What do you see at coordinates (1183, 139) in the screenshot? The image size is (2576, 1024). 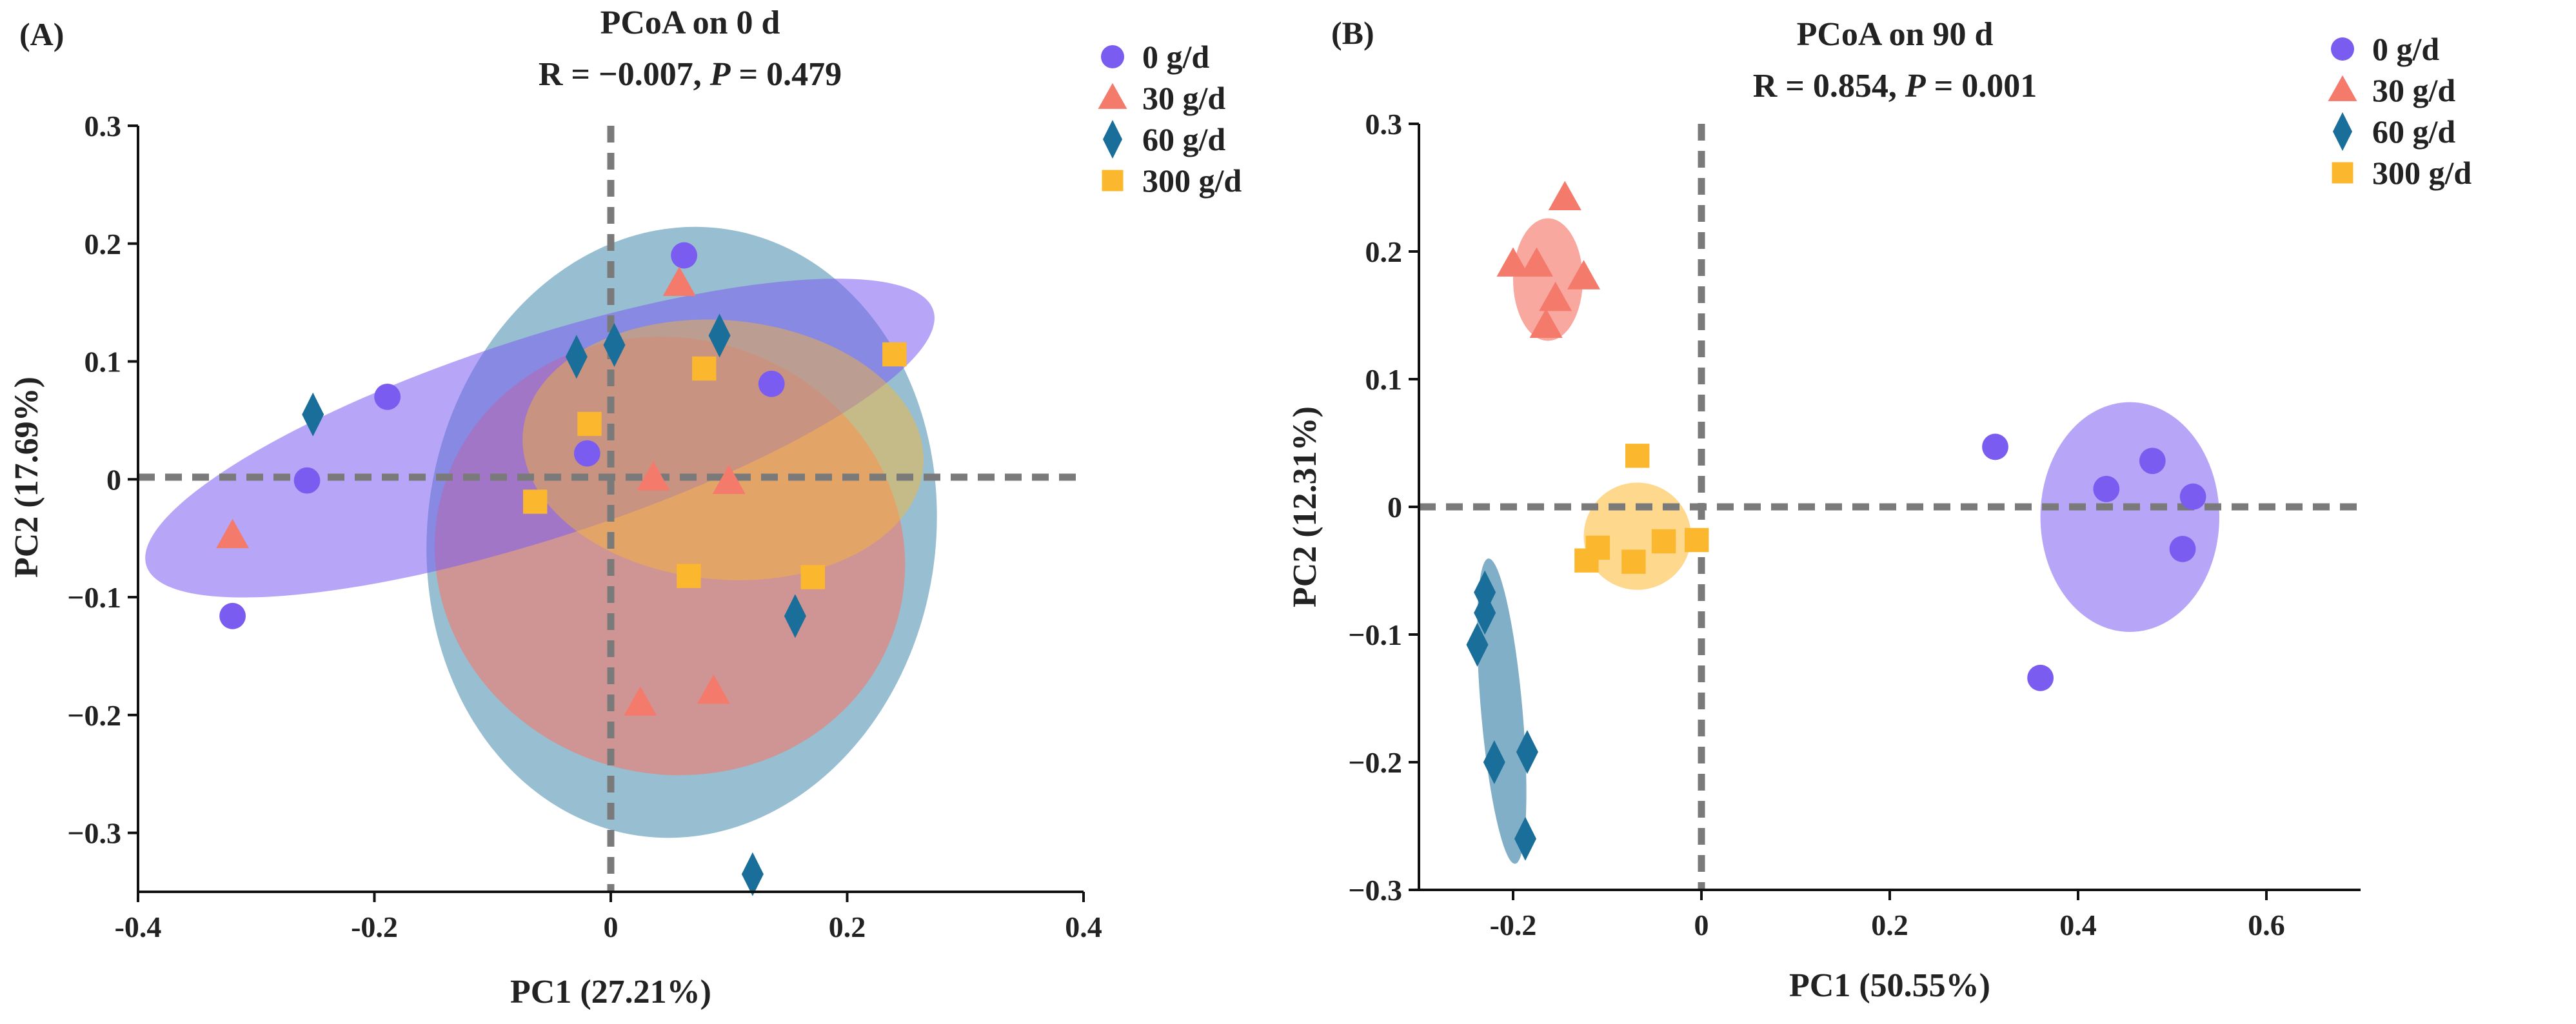 I see `panel-a-legend-label-g60: 60 g/d` at bounding box center [1183, 139].